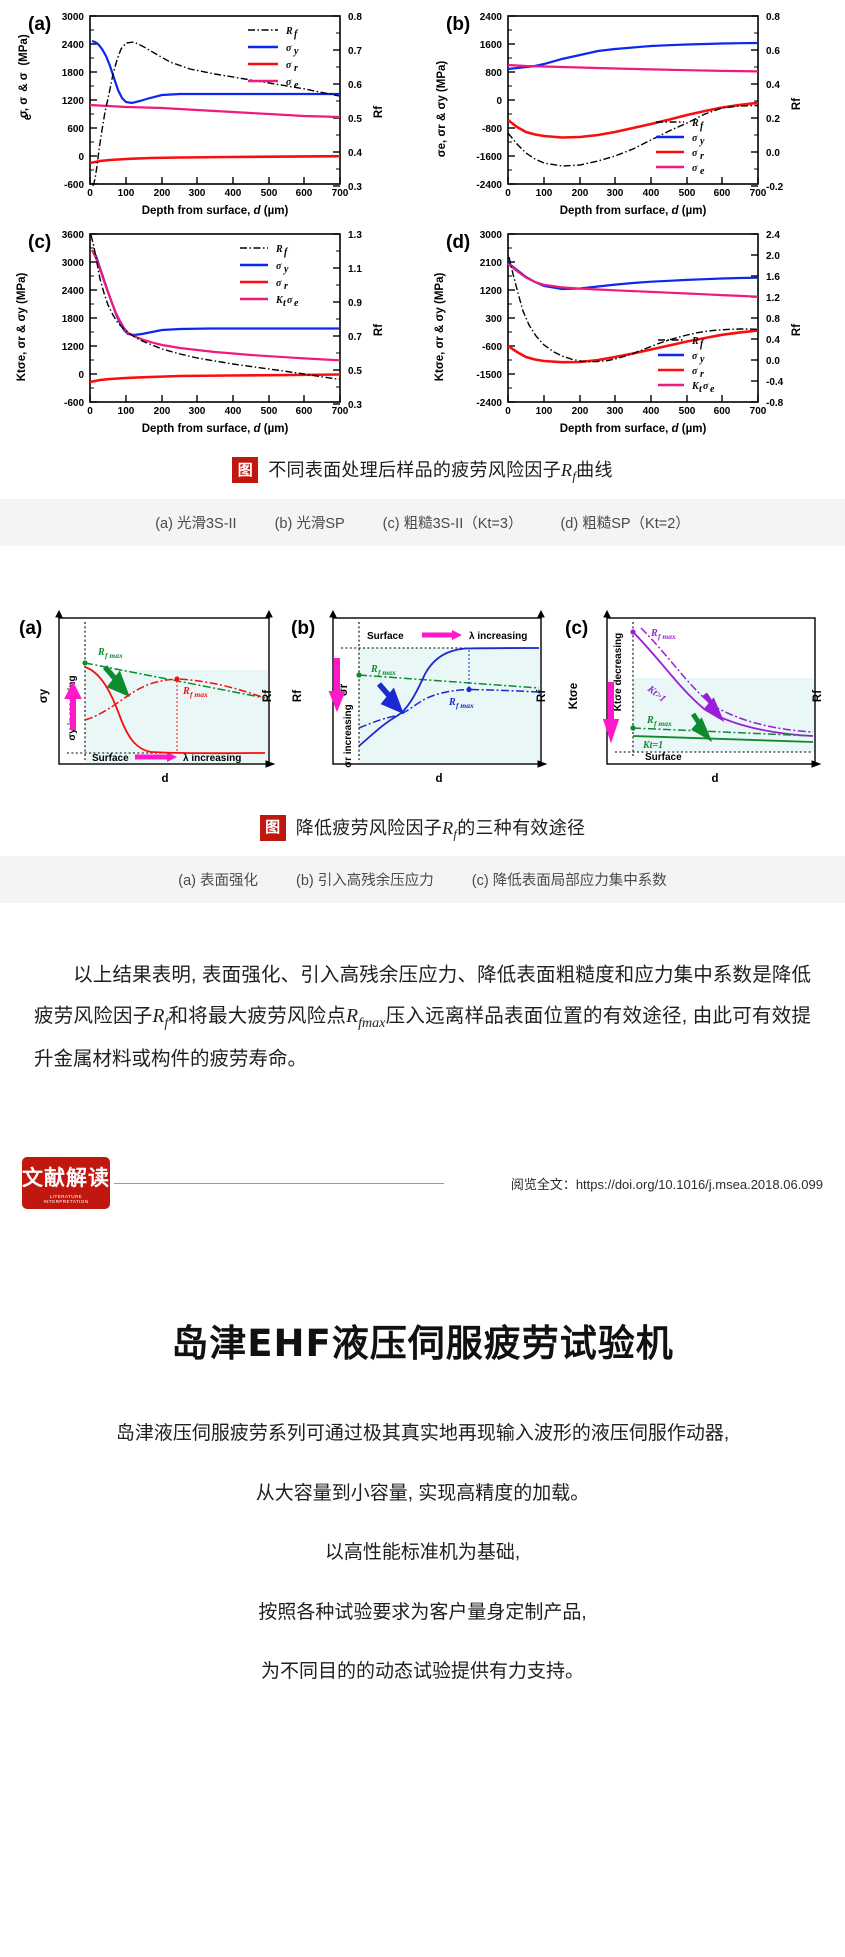 The width and height of the screenshot is (845, 1957). What do you see at coordinates (215, 429) in the screenshot?
I see `chart-c-xlabel: Depth from surface, d (µm)` at bounding box center [215, 429].